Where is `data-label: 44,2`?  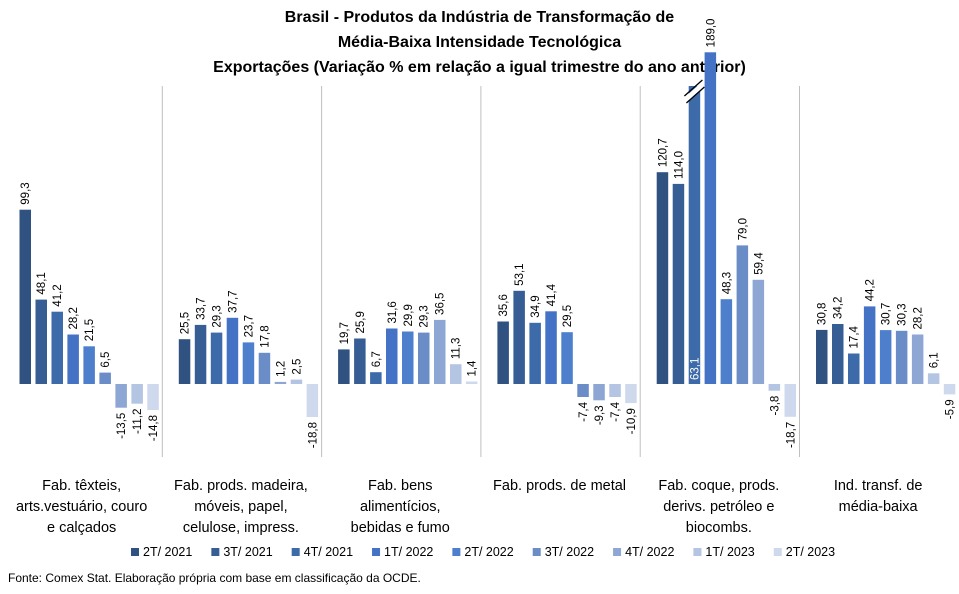
data-label: 44,2 is located at coordinates (871, 290).